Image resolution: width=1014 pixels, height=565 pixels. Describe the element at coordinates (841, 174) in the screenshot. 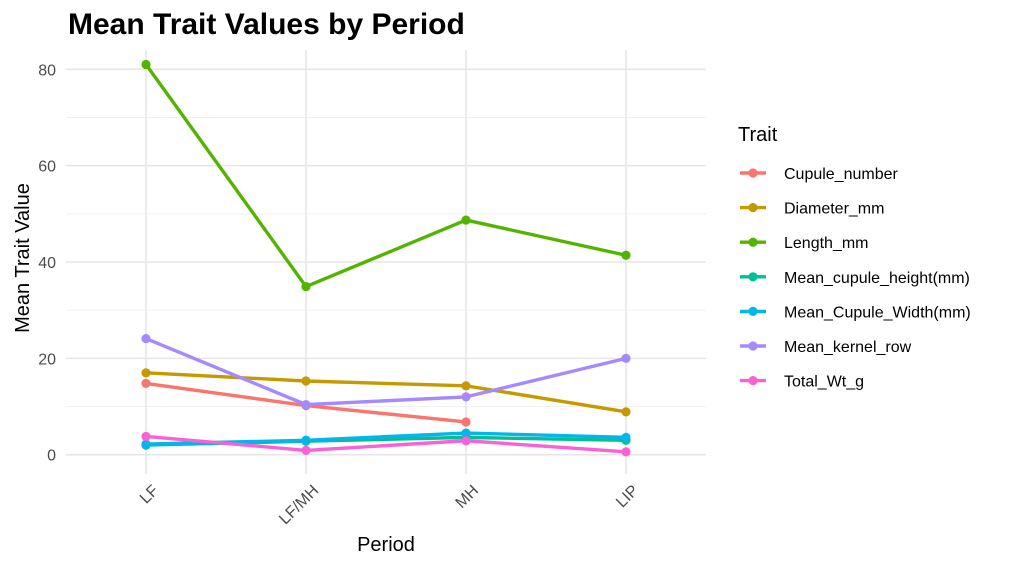

I see `legend-label: Cupule_number` at that location.